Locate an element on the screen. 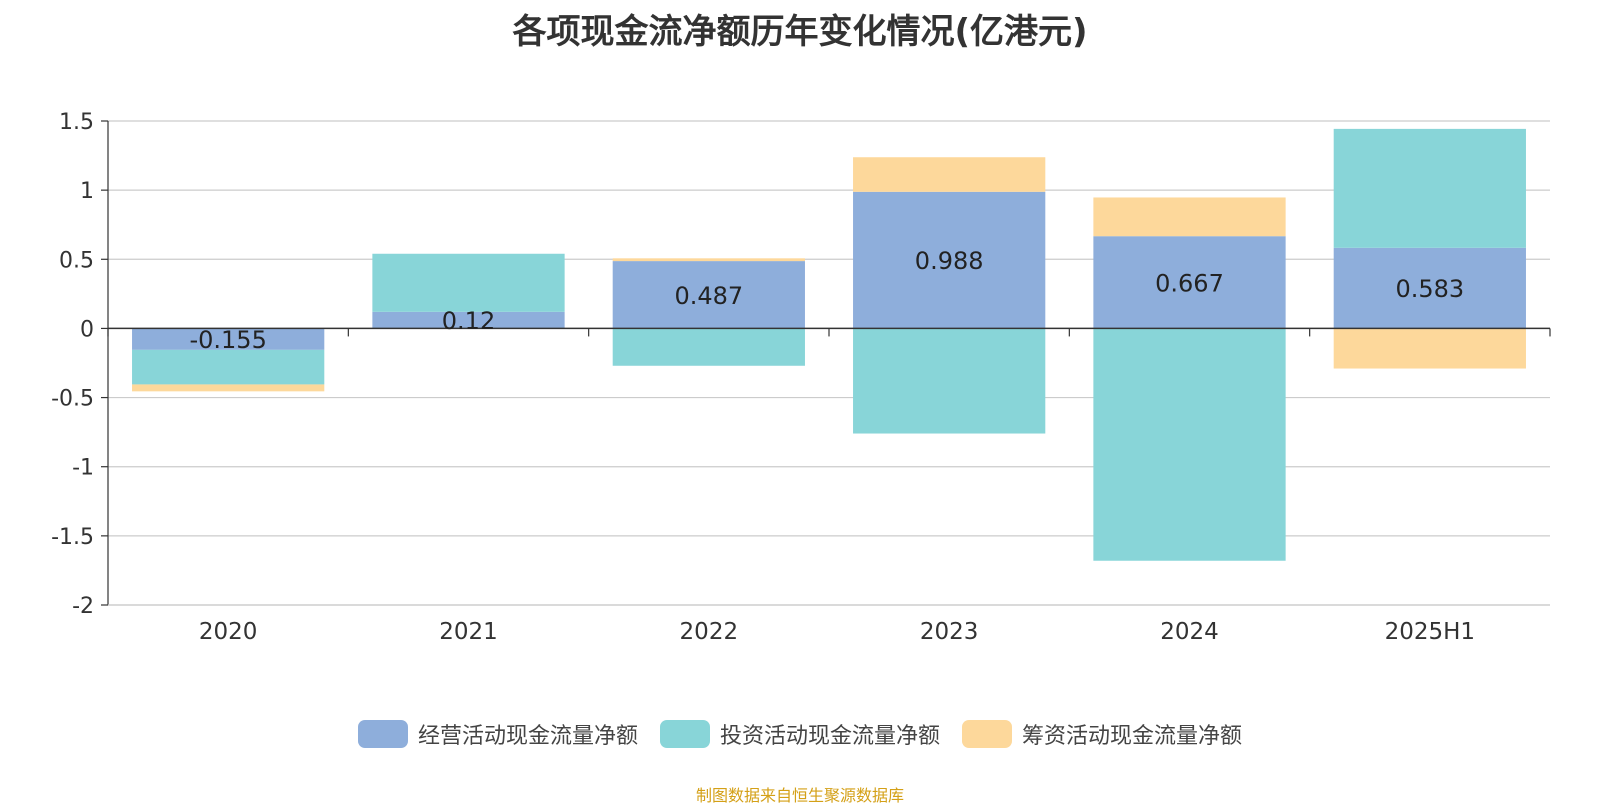 This screenshot has width=1600, height=806. data-label: 0.583 is located at coordinates (1429, 289).